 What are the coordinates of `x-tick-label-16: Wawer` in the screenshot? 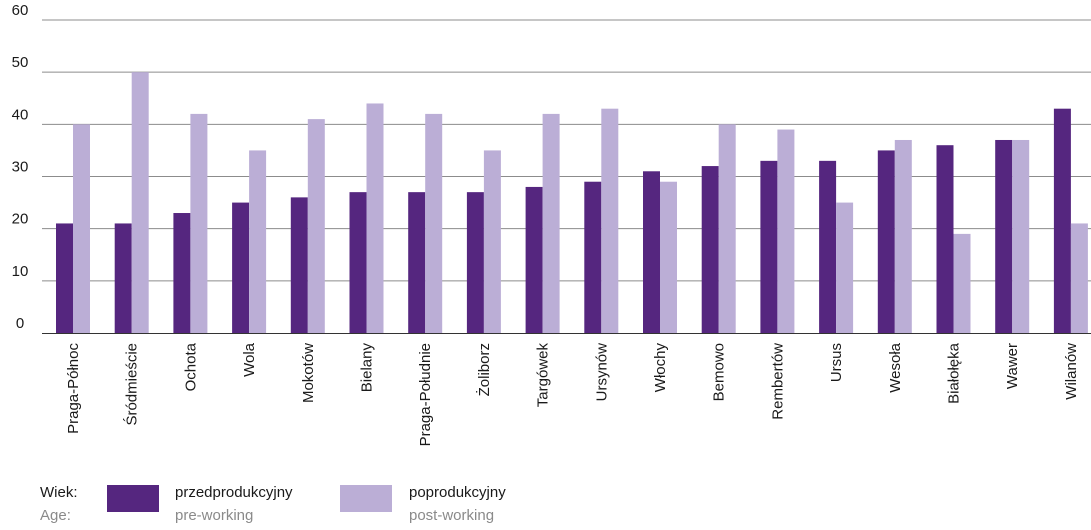 It's located at (1012, 366).